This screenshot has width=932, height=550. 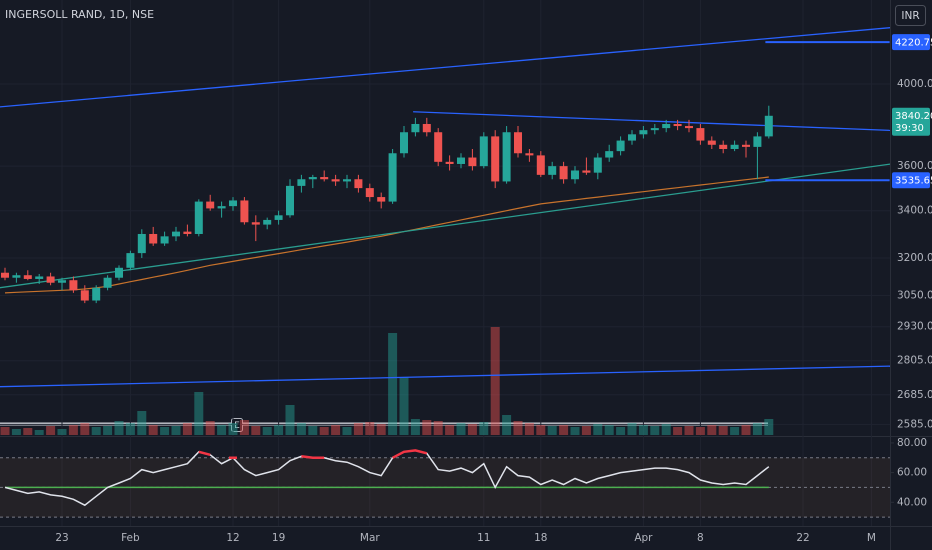 What do you see at coordinates (540, 538) in the screenshot?
I see `x-tick-label: 18` at bounding box center [540, 538].